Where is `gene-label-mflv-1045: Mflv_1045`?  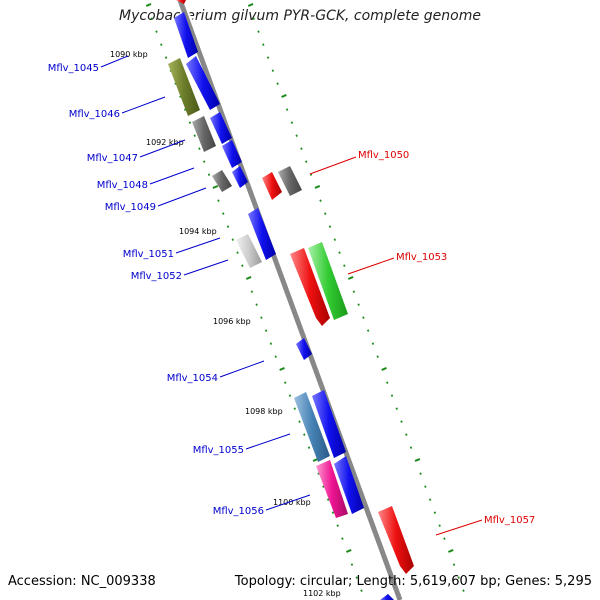
gene-label-mflv-1045: Mflv_1045 is located at coordinates (73, 68).